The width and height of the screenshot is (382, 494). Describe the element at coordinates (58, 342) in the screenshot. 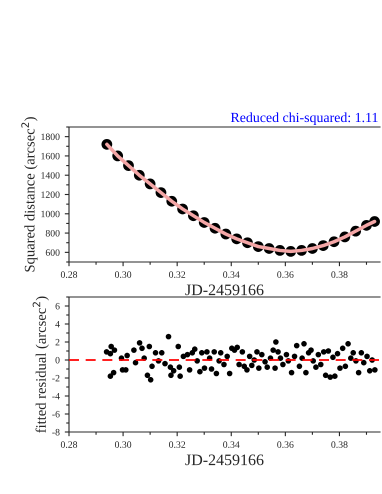

I see `y-tick-label: 2` at that location.